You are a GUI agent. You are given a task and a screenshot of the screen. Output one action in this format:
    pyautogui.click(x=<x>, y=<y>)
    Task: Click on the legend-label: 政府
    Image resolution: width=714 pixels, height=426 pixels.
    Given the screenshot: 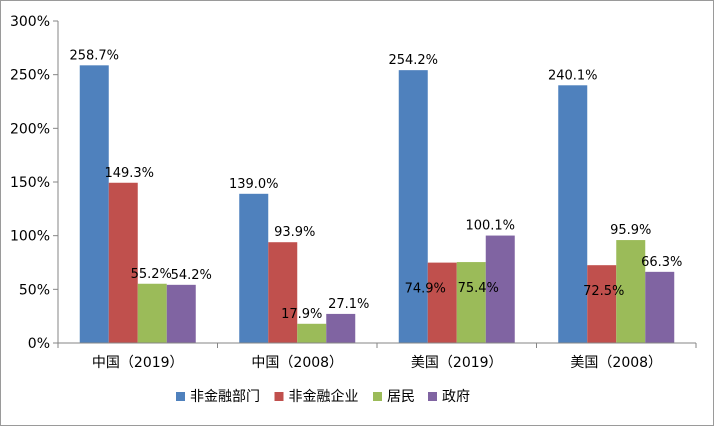 What is the action you would take?
    pyautogui.click(x=456, y=397)
    